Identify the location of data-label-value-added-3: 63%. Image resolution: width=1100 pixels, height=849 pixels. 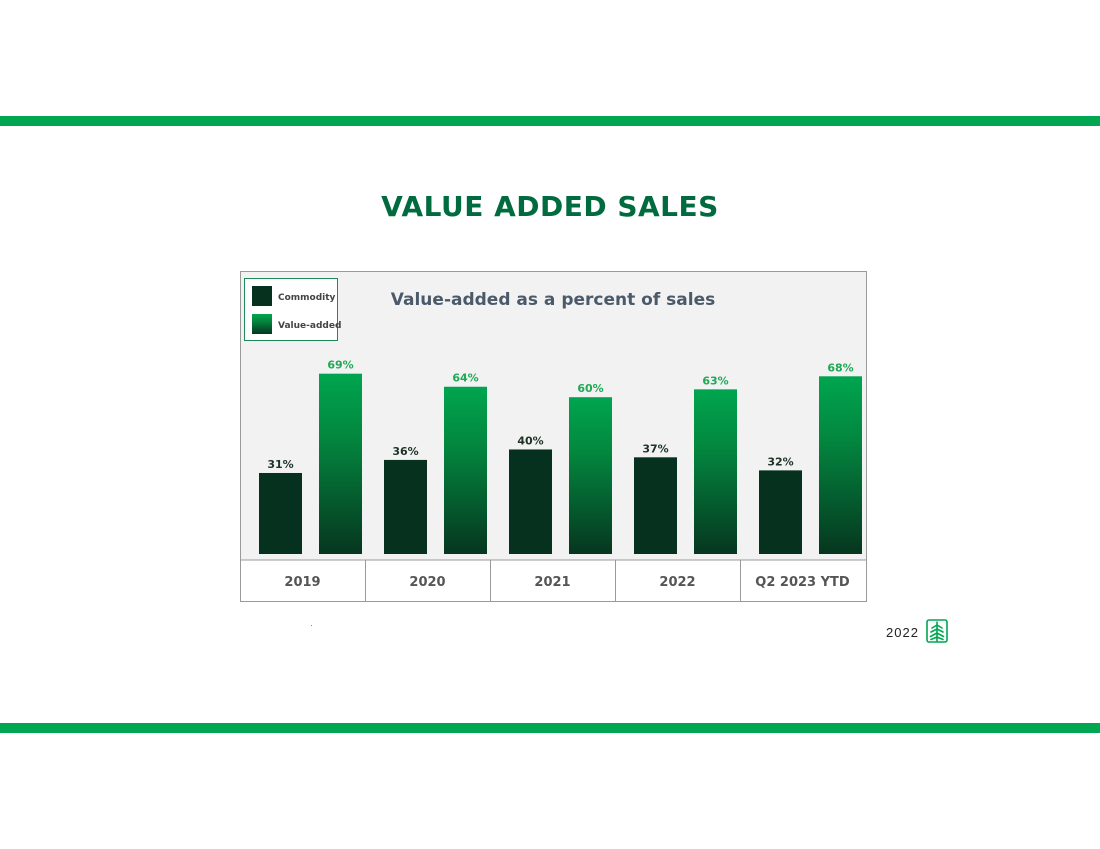
(715, 380).